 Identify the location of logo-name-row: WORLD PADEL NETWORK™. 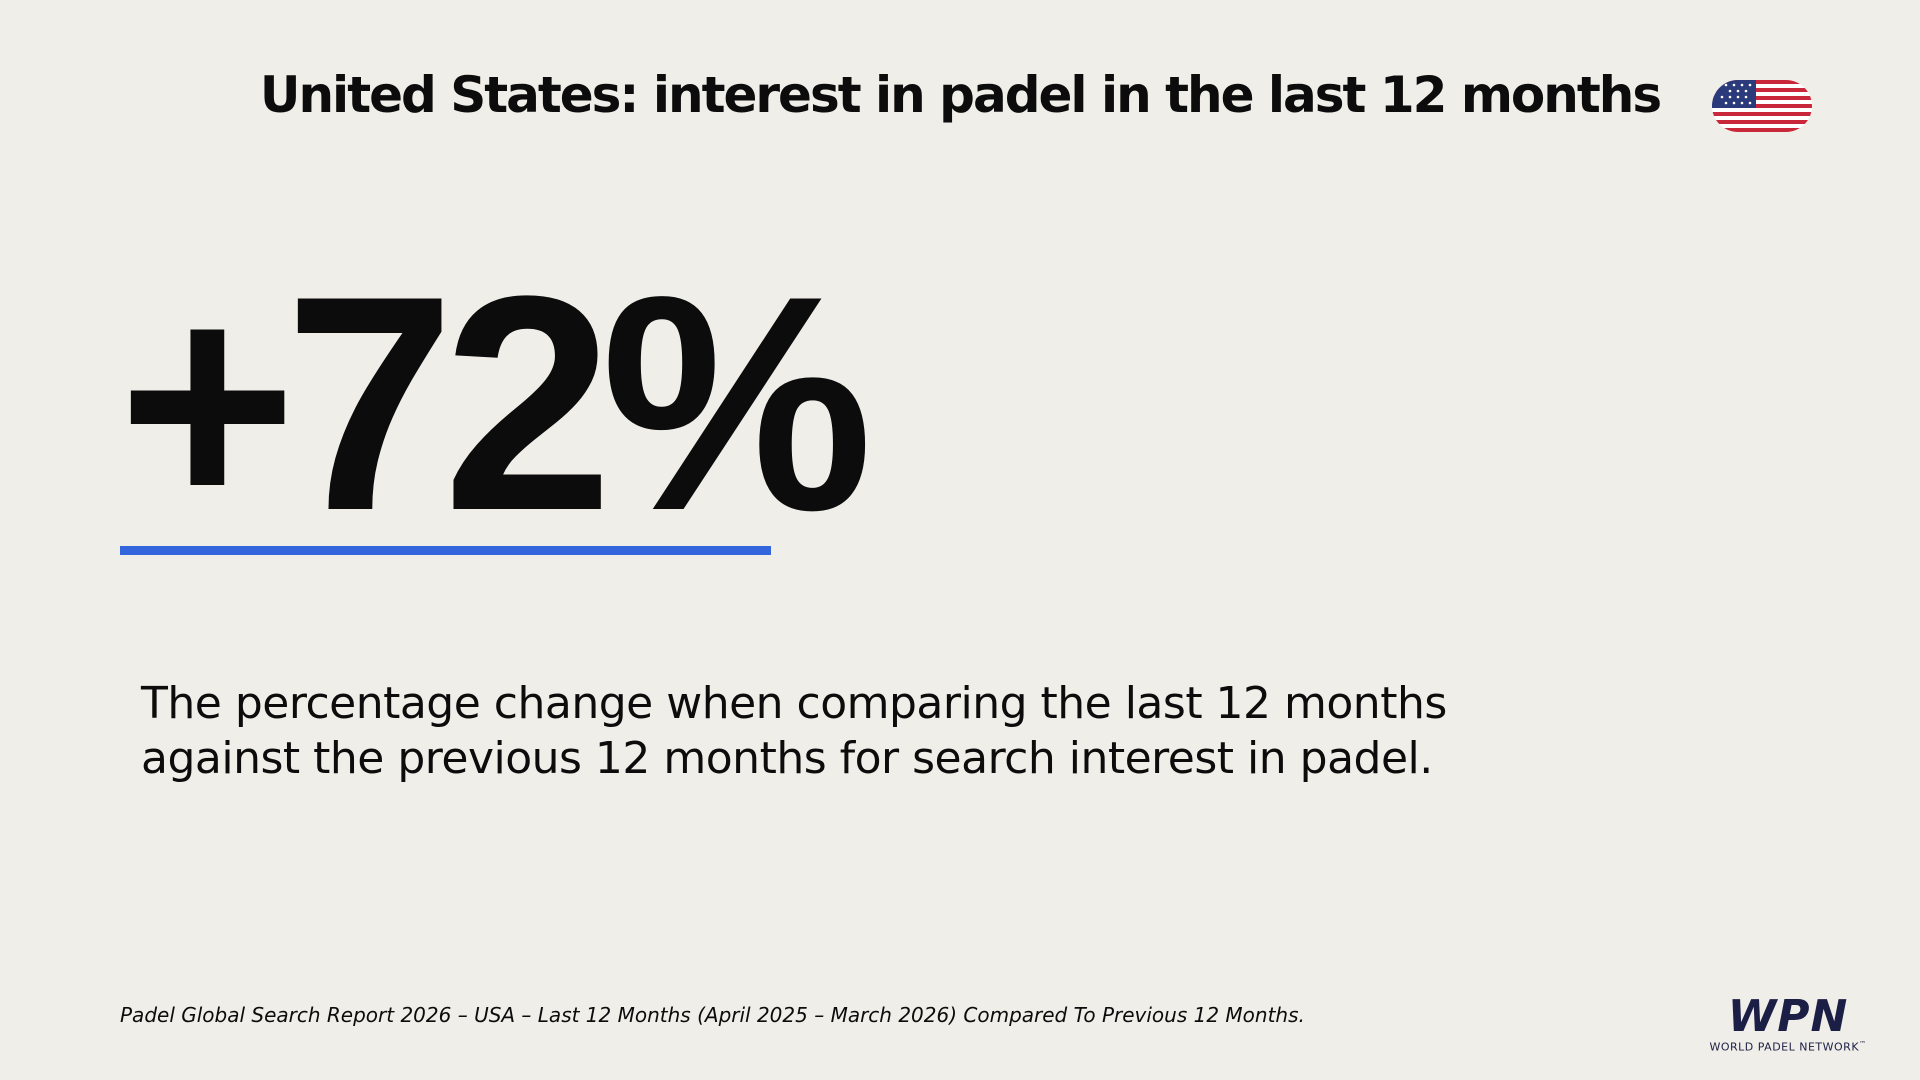
(1788, 1047).